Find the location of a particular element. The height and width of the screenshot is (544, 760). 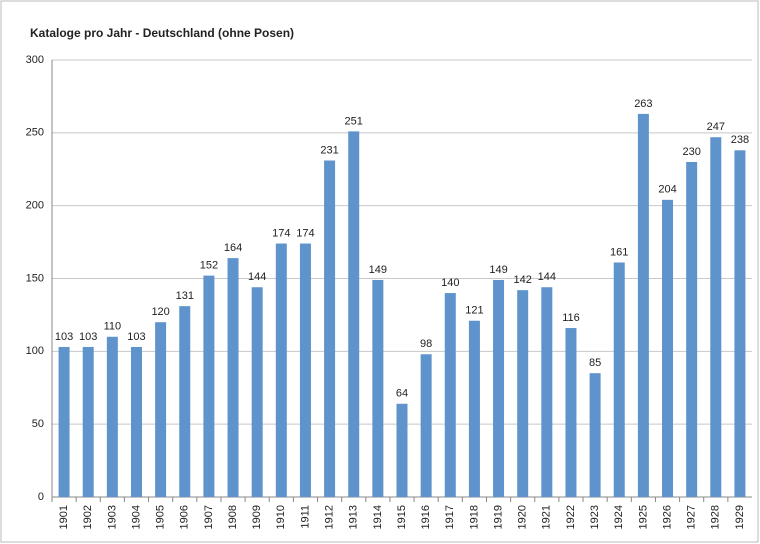

data-label: 238 is located at coordinates (740, 140).